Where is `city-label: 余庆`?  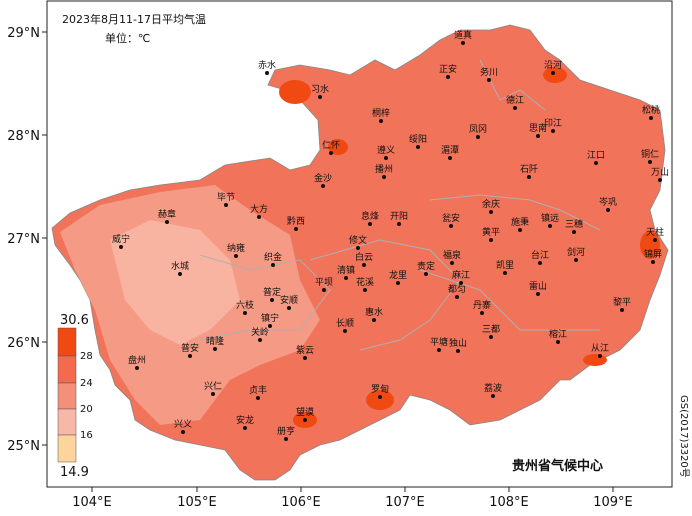 city-label: 余庆 is located at coordinates (491, 204).